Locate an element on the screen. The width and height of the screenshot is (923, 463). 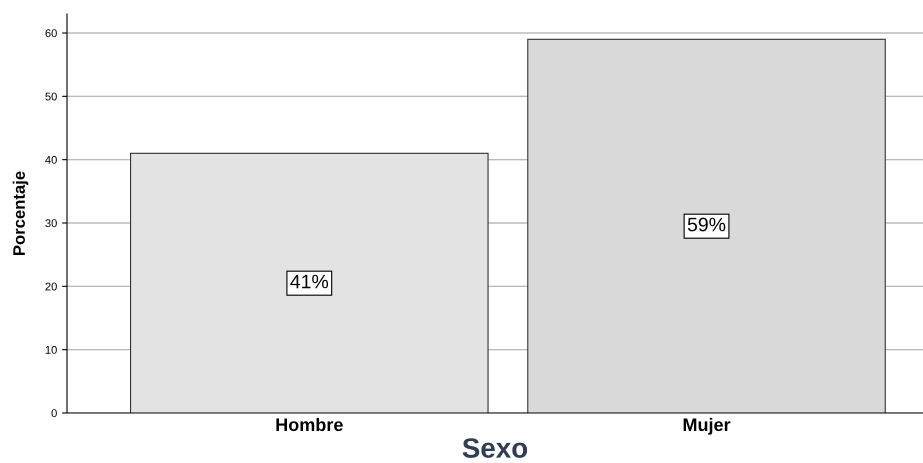
y-tick-label: 60 is located at coordinates (51, 33).